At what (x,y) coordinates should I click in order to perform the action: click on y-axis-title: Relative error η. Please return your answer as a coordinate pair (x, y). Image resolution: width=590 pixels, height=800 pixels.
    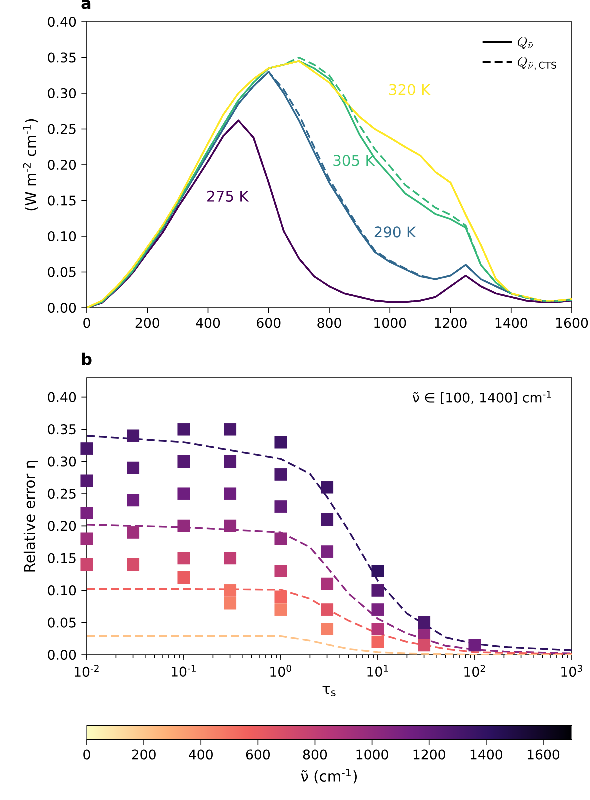
    Looking at the image, I should click on (31, 516).